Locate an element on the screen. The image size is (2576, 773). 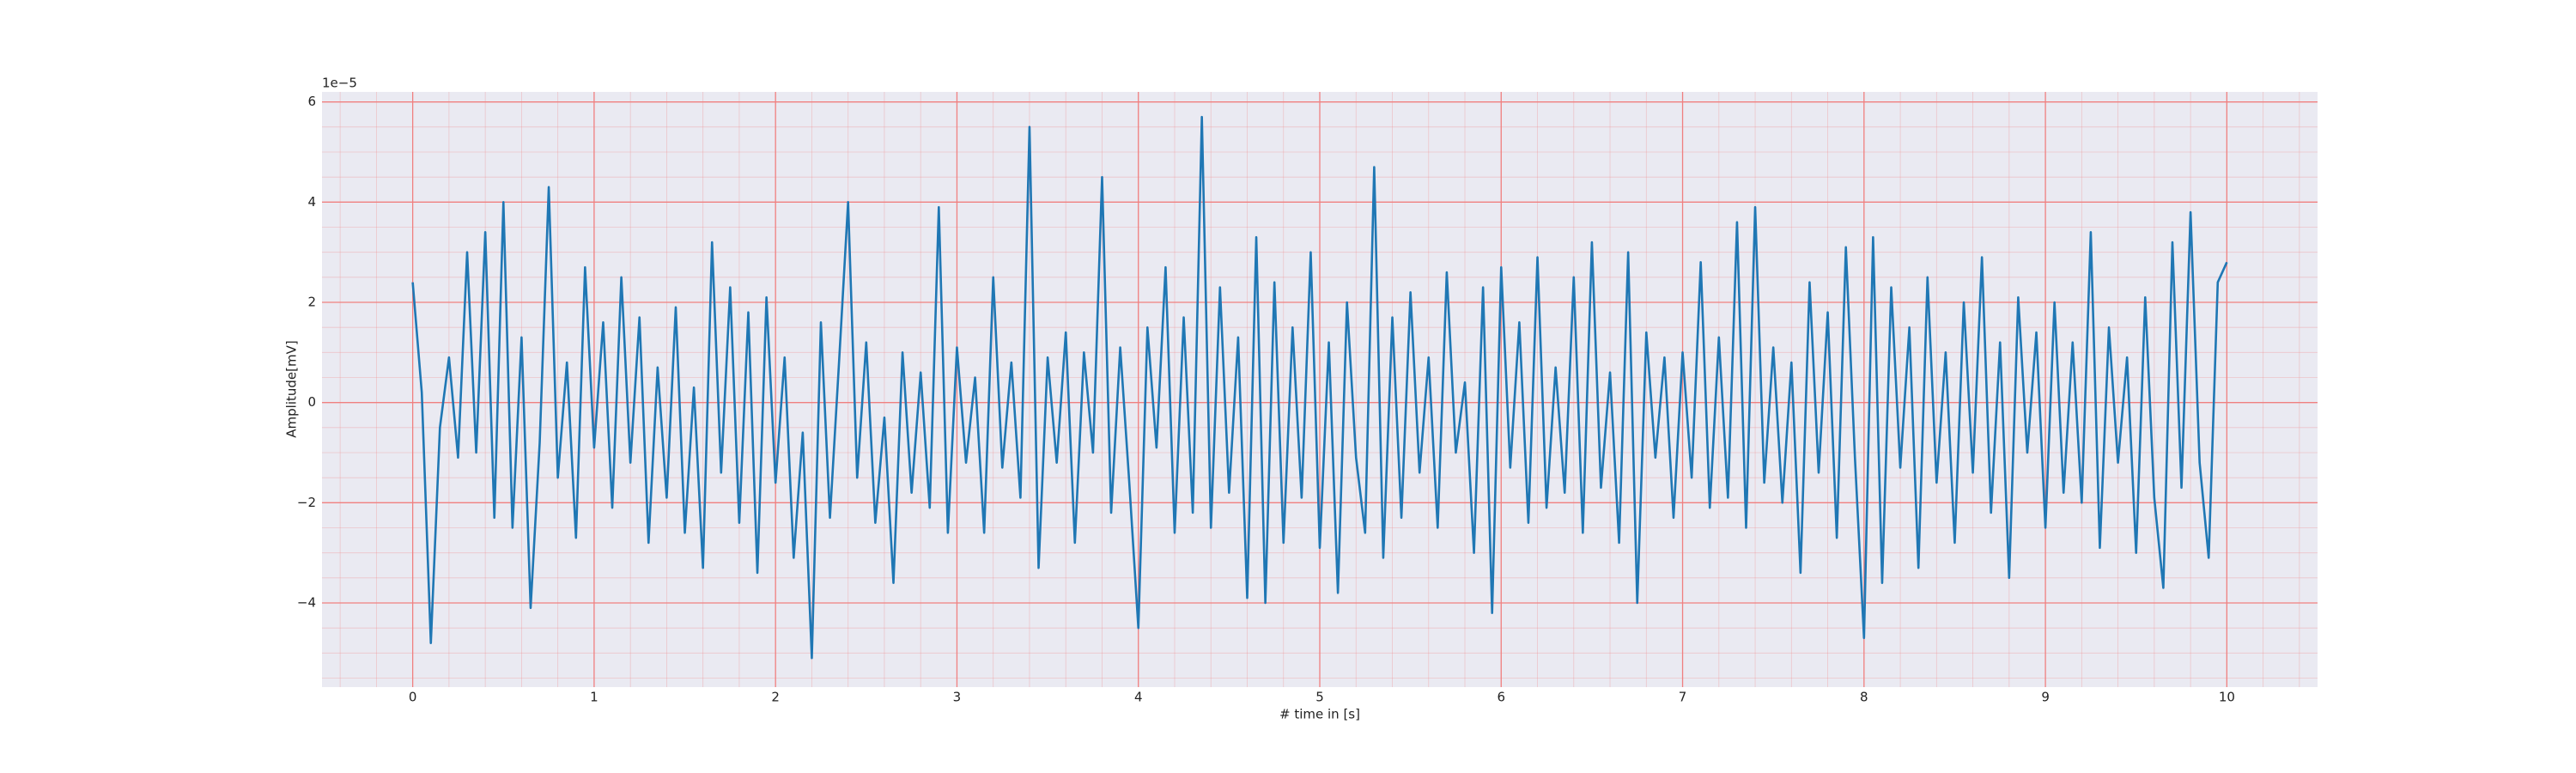
x-tick-label: 0 is located at coordinates (413, 697).